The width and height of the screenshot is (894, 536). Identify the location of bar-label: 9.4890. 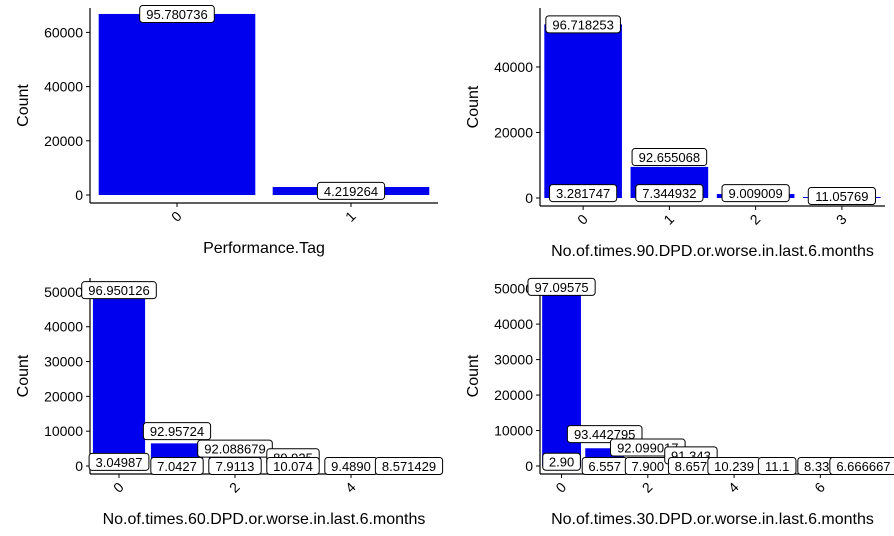
(351, 466).